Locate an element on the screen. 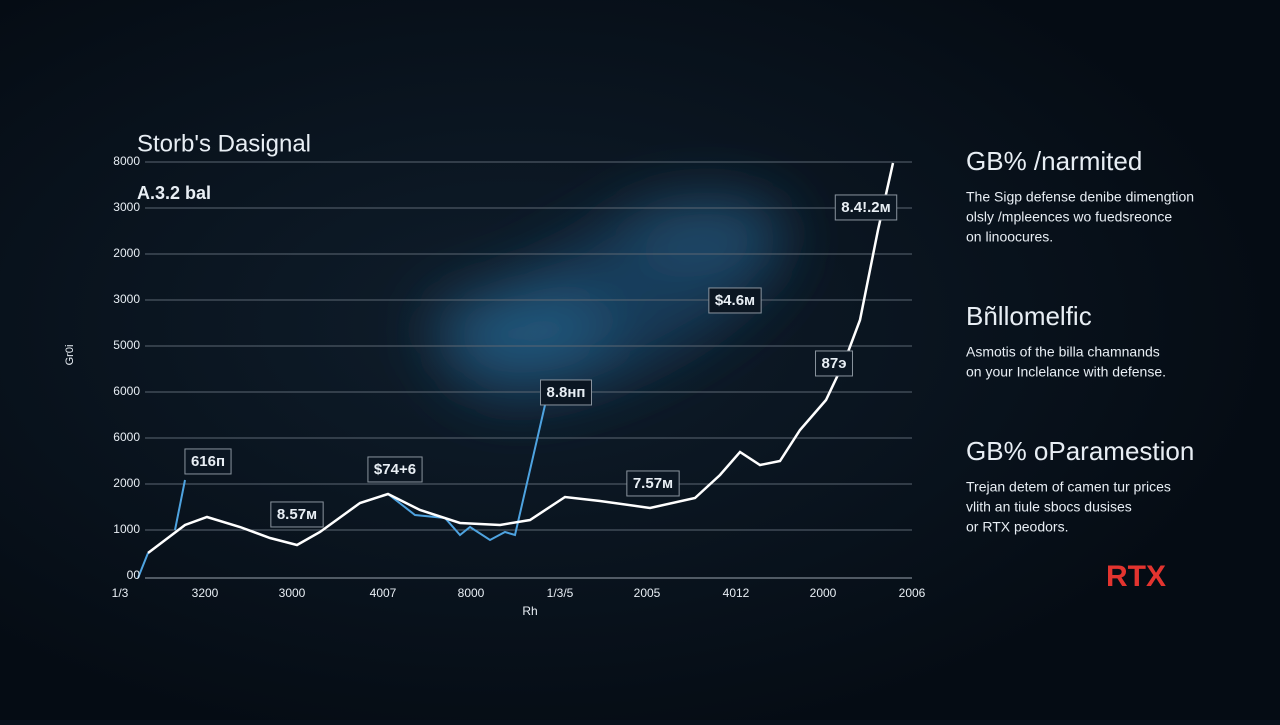 Image resolution: width=1280 pixels, height=725 pixels. x-tick-label: 3200 is located at coordinates (205, 593).